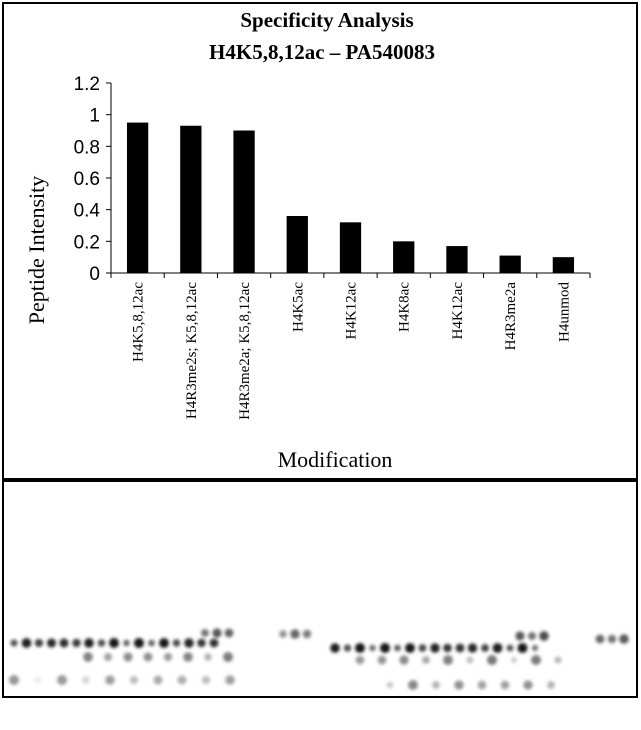 The width and height of the screenshot is (641, 730). What do you see at coordinates (87, 242) in the screenshot?
I see `y-tick-label: 0.2` at bounding box center [87, 242].